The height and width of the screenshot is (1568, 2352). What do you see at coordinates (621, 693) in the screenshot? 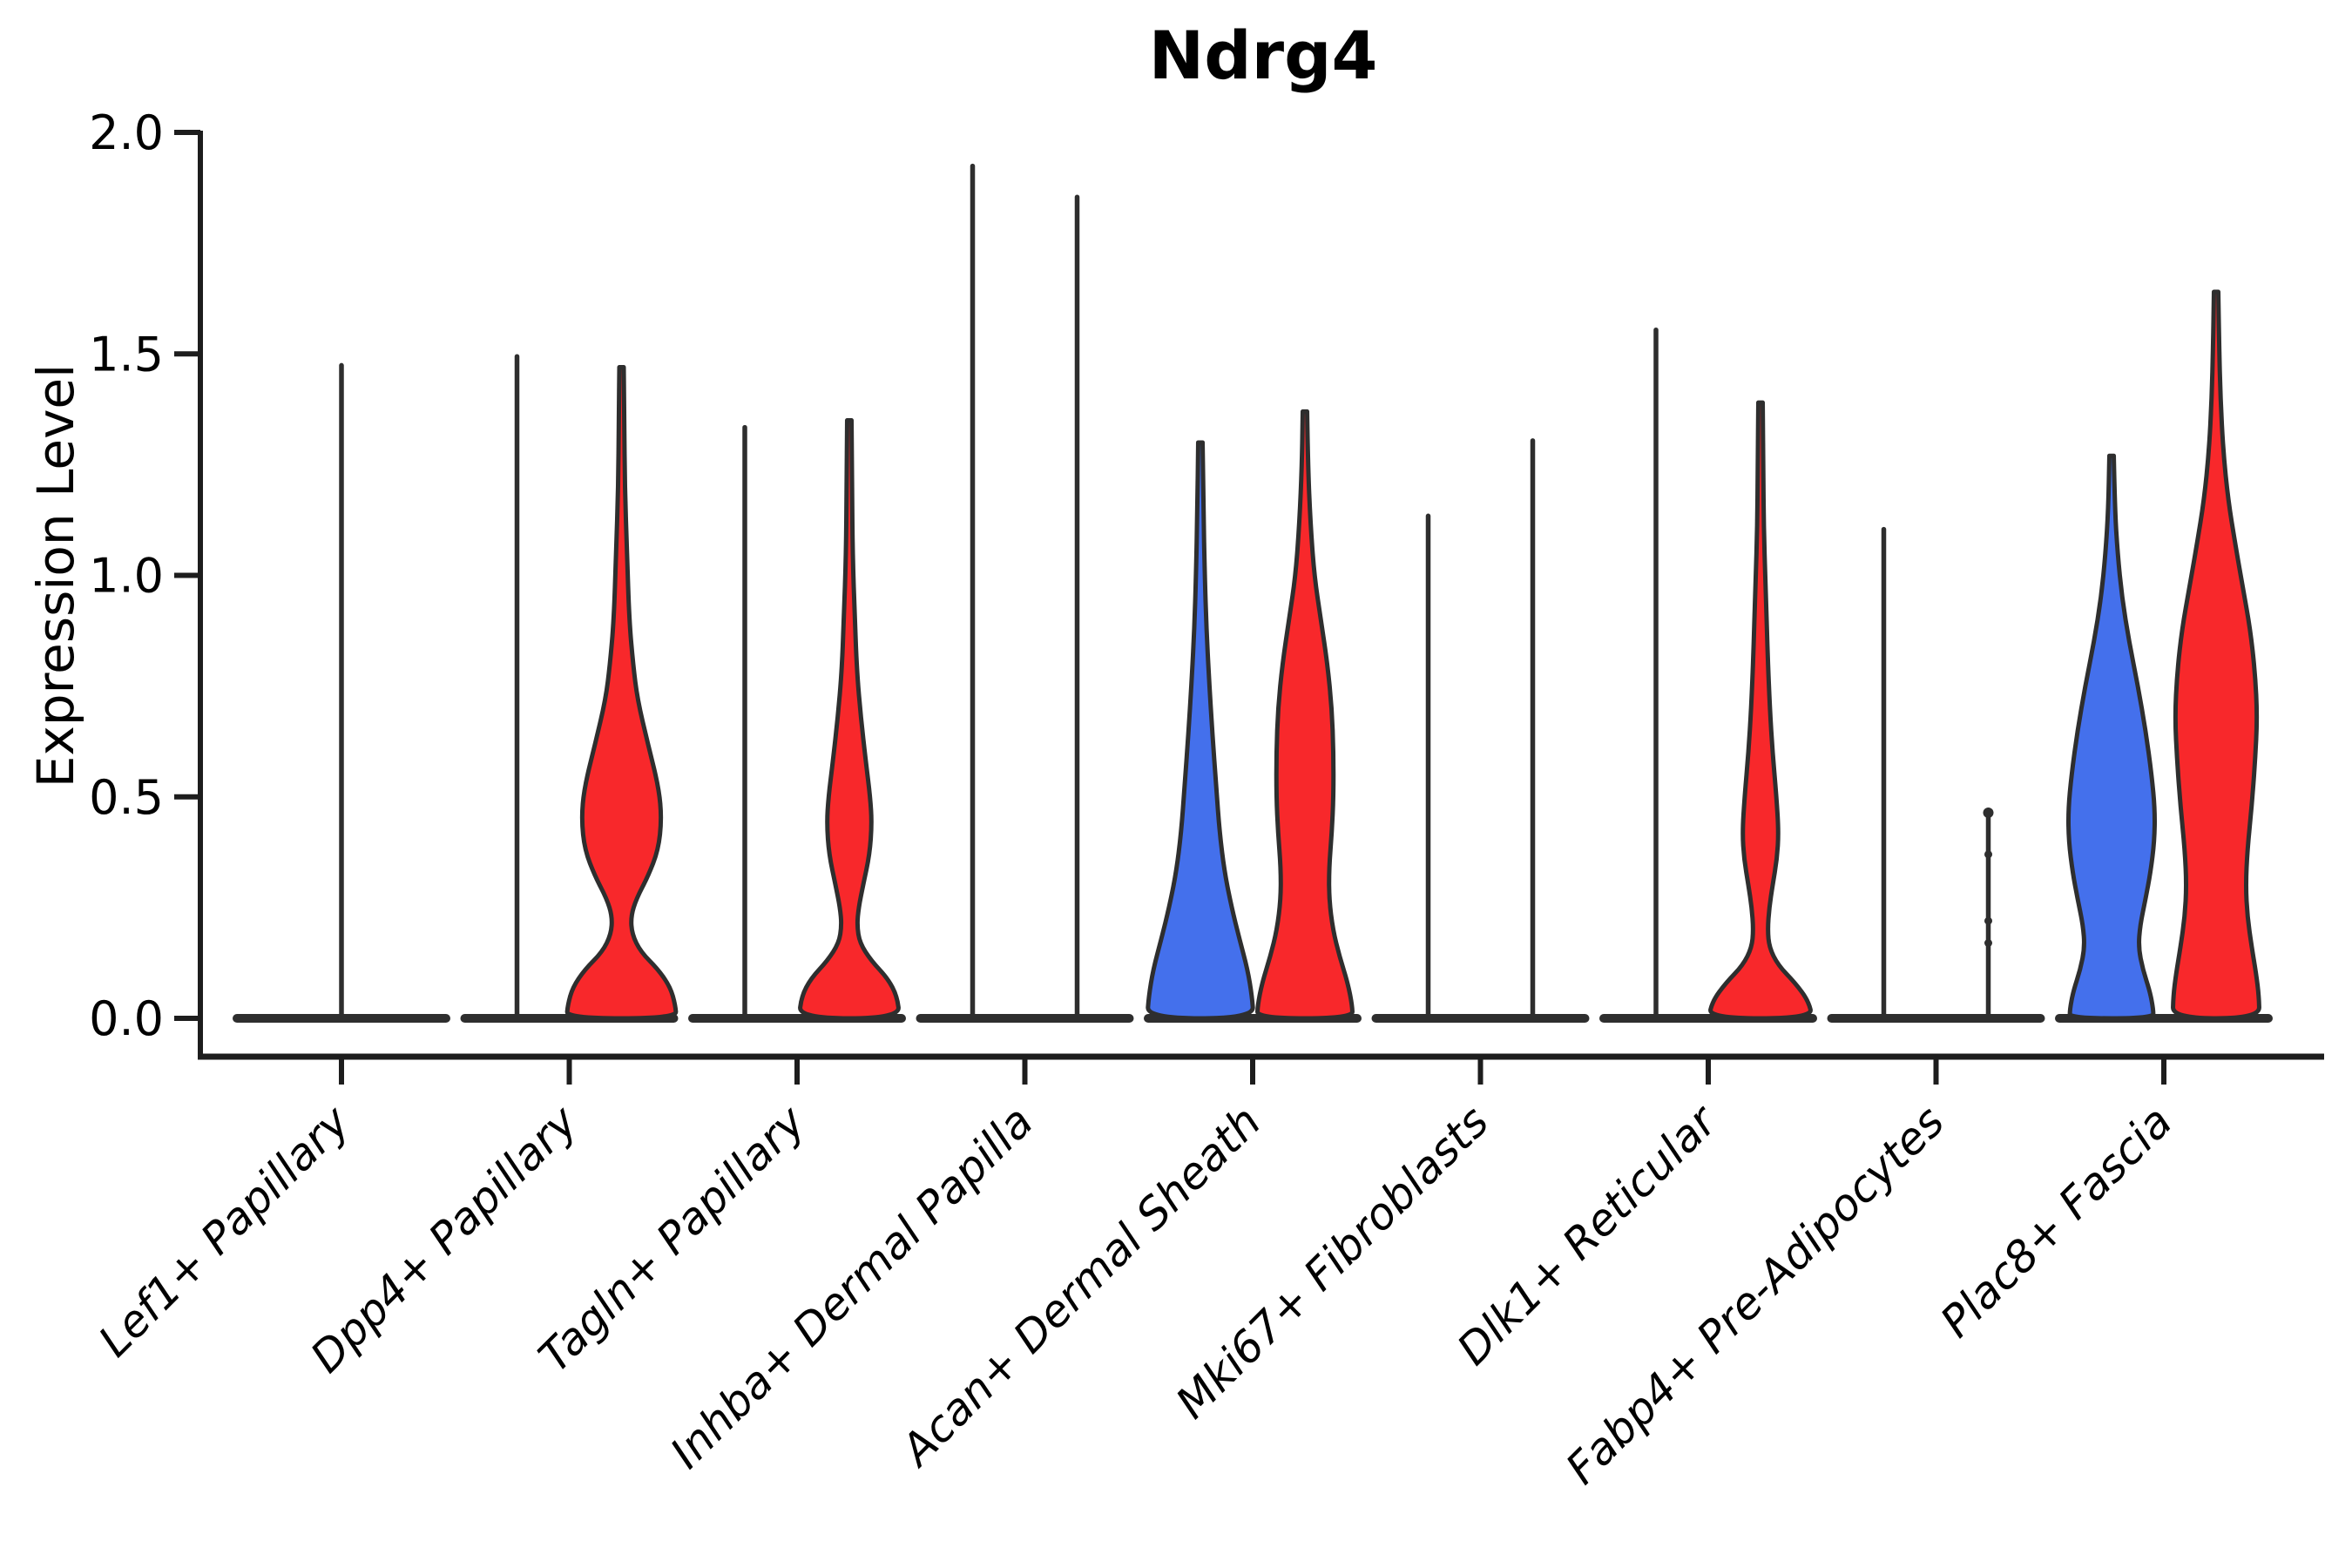
I see `violin-dpp4-papillary-red` at bounding box center [621, 693].